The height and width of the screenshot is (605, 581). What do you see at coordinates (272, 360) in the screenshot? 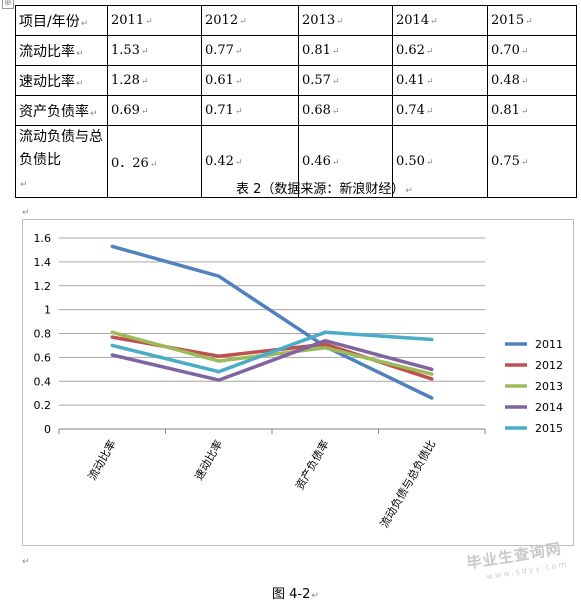
I see `series-line-2014` at bounding box center [272, 360].